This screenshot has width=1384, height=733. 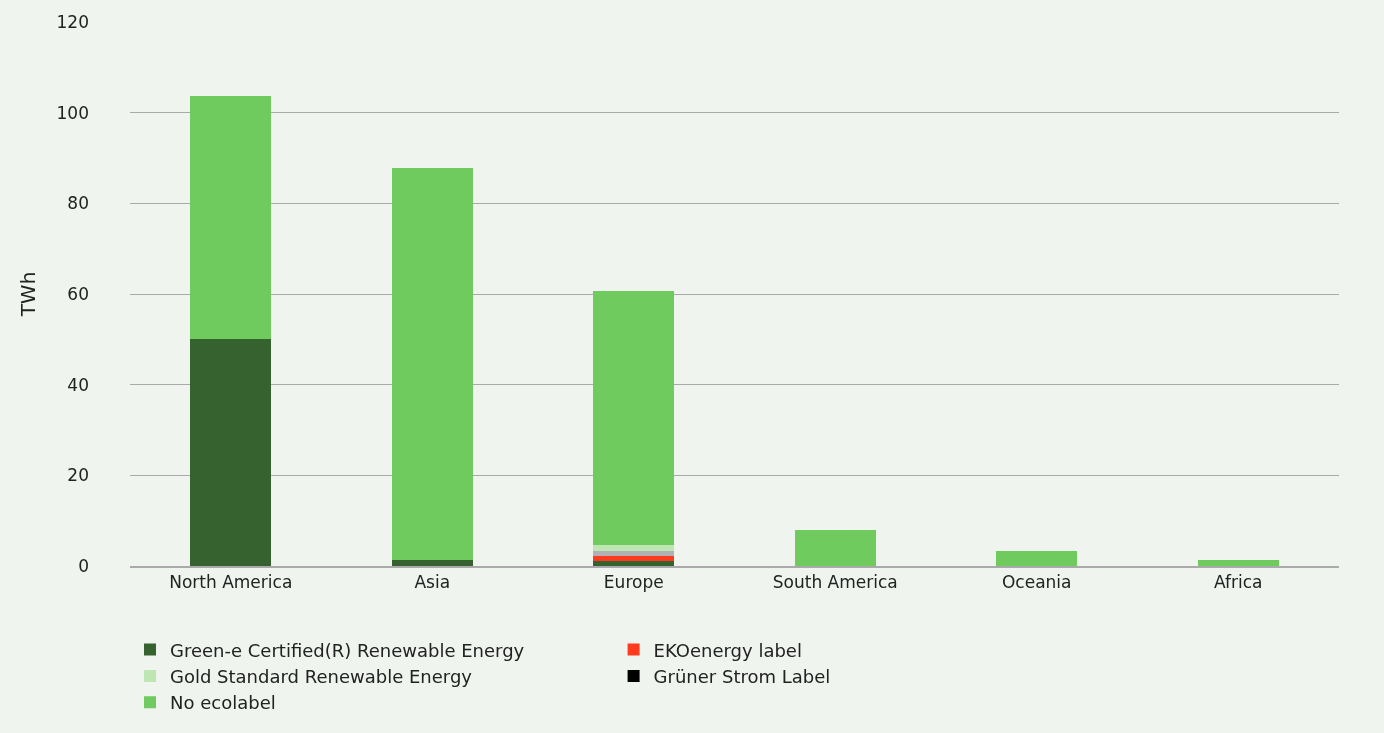 What do you see at coordinates (633, 582) in the screenshot?
I see `x-tick-label: Europe` at bounding box center [633, 582].